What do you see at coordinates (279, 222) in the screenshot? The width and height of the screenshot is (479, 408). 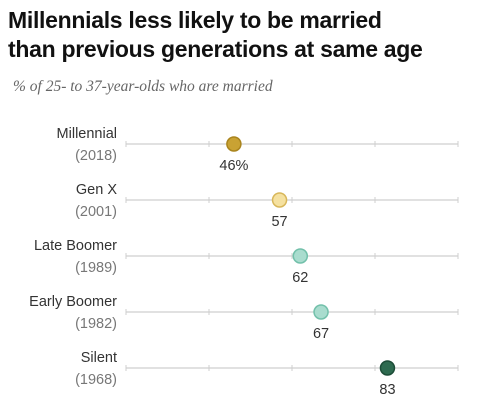 I see `data-label-gen-x: 57` at bounding box center [279, 222].